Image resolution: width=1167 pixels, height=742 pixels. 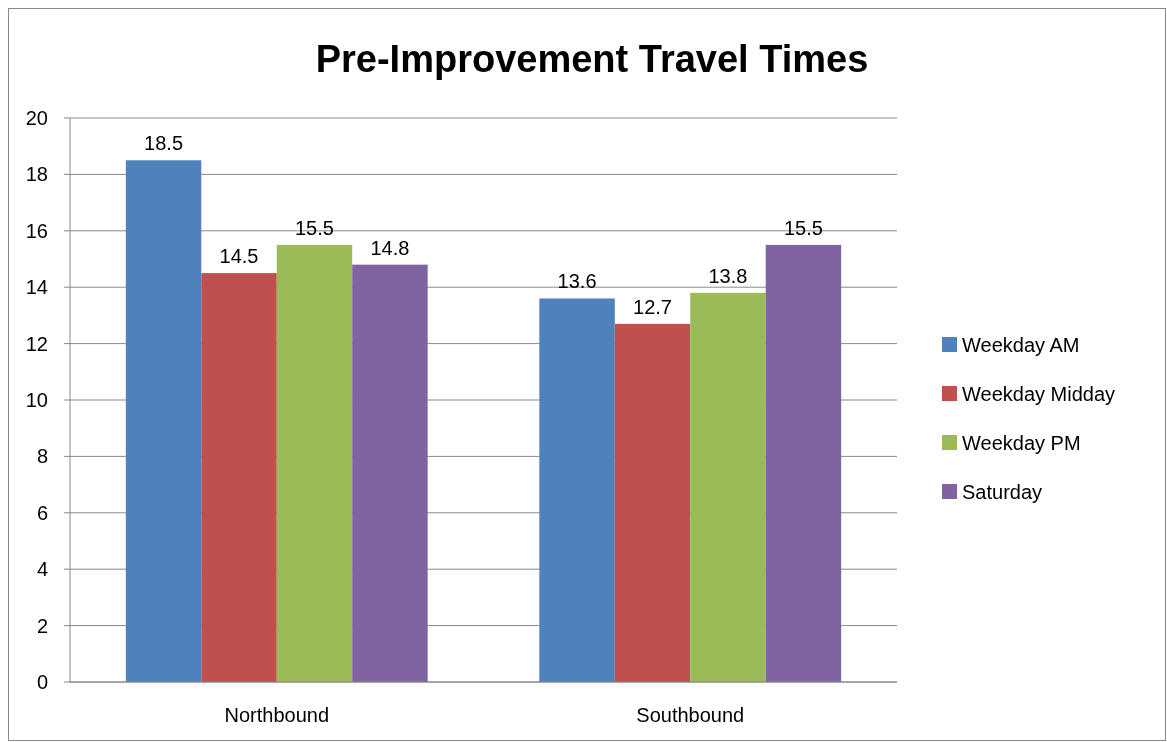 What do you see at coordinates (164, 143) in the screenshot?
I see `data-label: 18.5` at bounding box center [164, 143].